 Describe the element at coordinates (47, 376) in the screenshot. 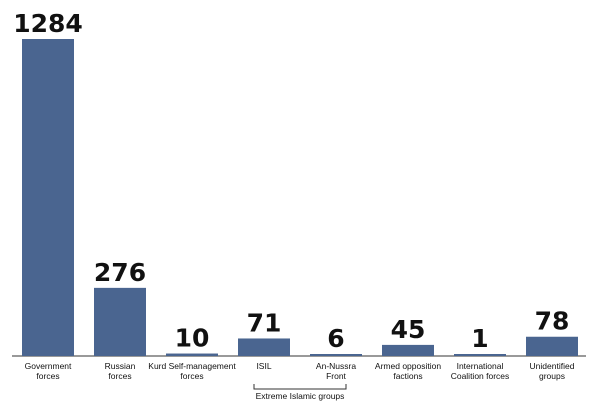

I see `category-label-0-line-1: forces` at that location.